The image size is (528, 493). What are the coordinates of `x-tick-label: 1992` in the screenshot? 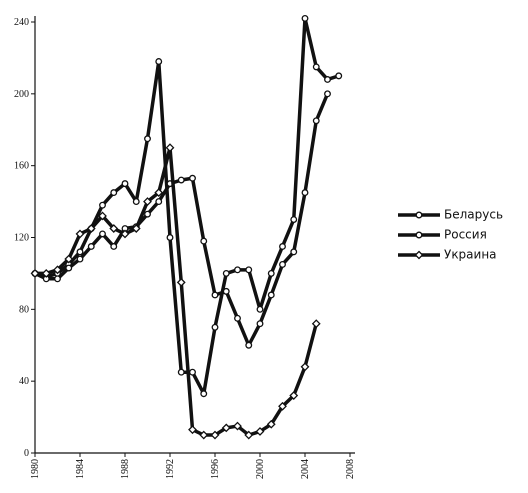 It's located at (170, 469).